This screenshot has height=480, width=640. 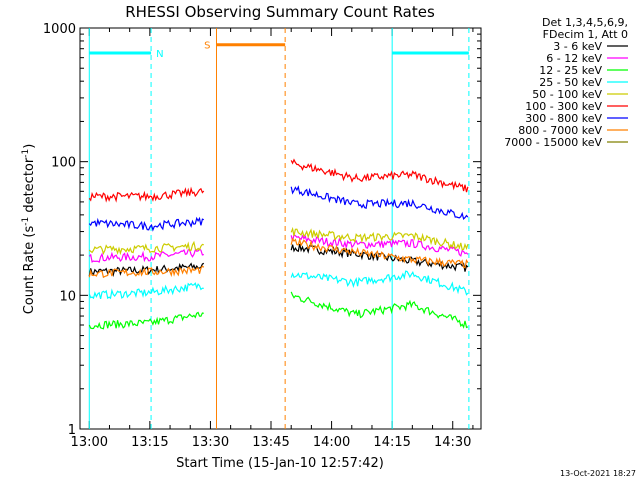 What do you see at coordinates (585, 34) in the screenshot?
I see `legend-header-line-2: FDecim 1, Att 0` at bounding box center [585, 34].